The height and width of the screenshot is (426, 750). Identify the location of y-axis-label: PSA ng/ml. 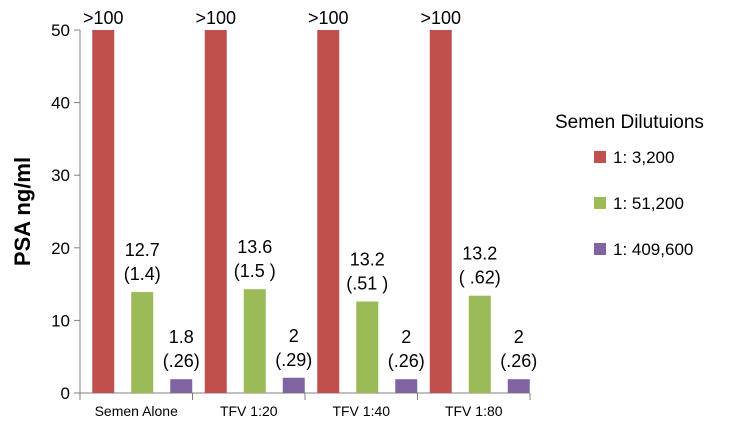
(22, 211).